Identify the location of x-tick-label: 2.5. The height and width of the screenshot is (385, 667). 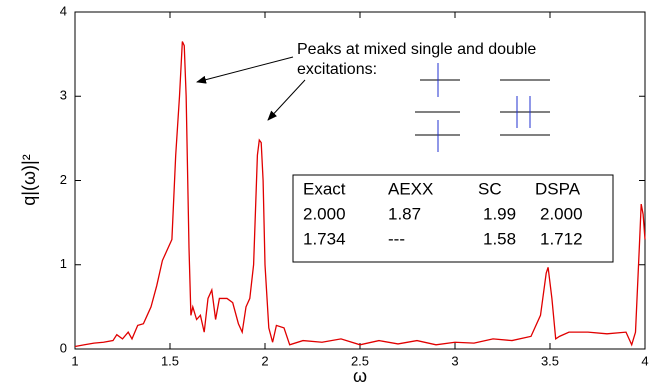
(360, 360).